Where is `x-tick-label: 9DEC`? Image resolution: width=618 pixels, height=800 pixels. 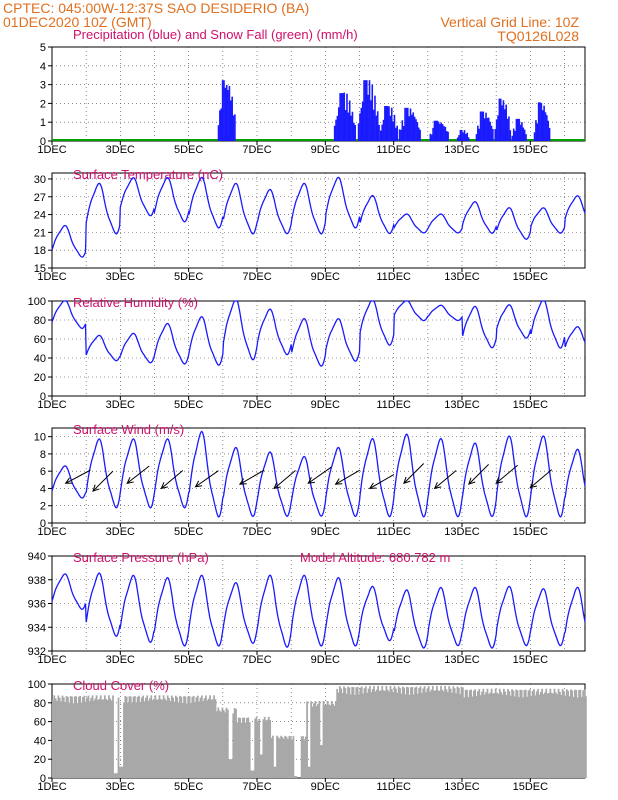 x-tick-label: 9DEC is located at coordinates (325, 277).